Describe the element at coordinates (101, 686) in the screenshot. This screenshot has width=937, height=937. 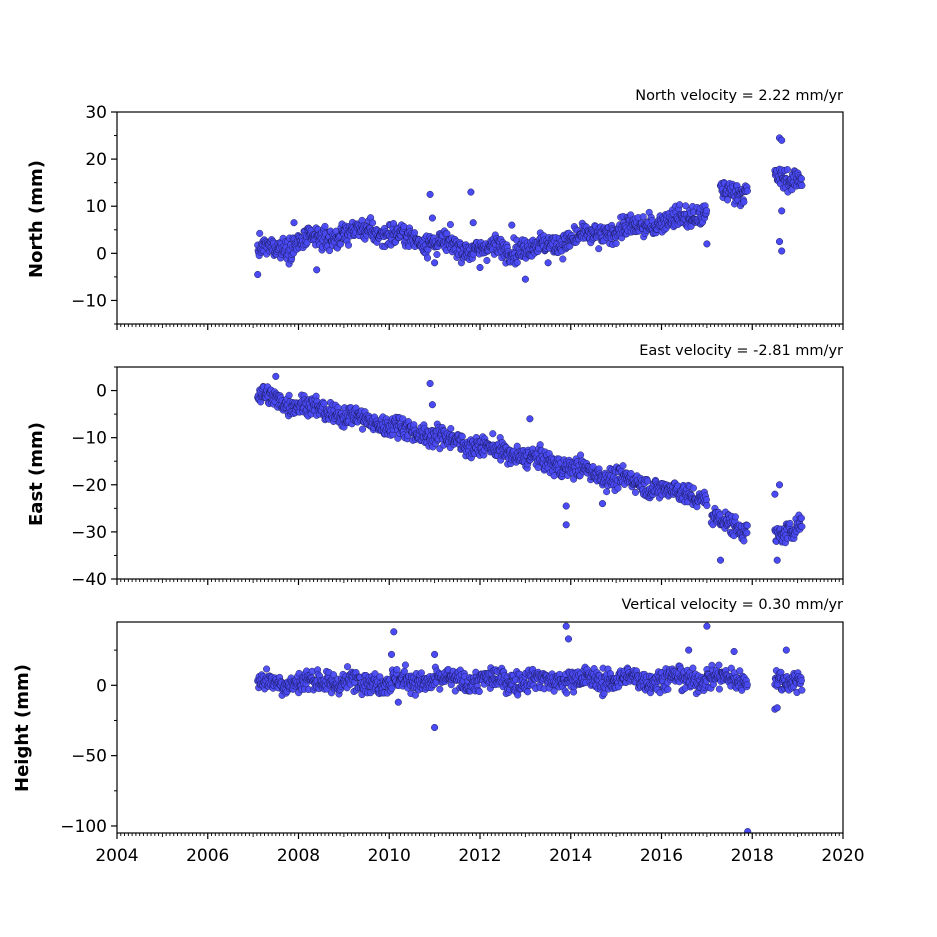
I see `height-y-tick-label: 0` at that location.